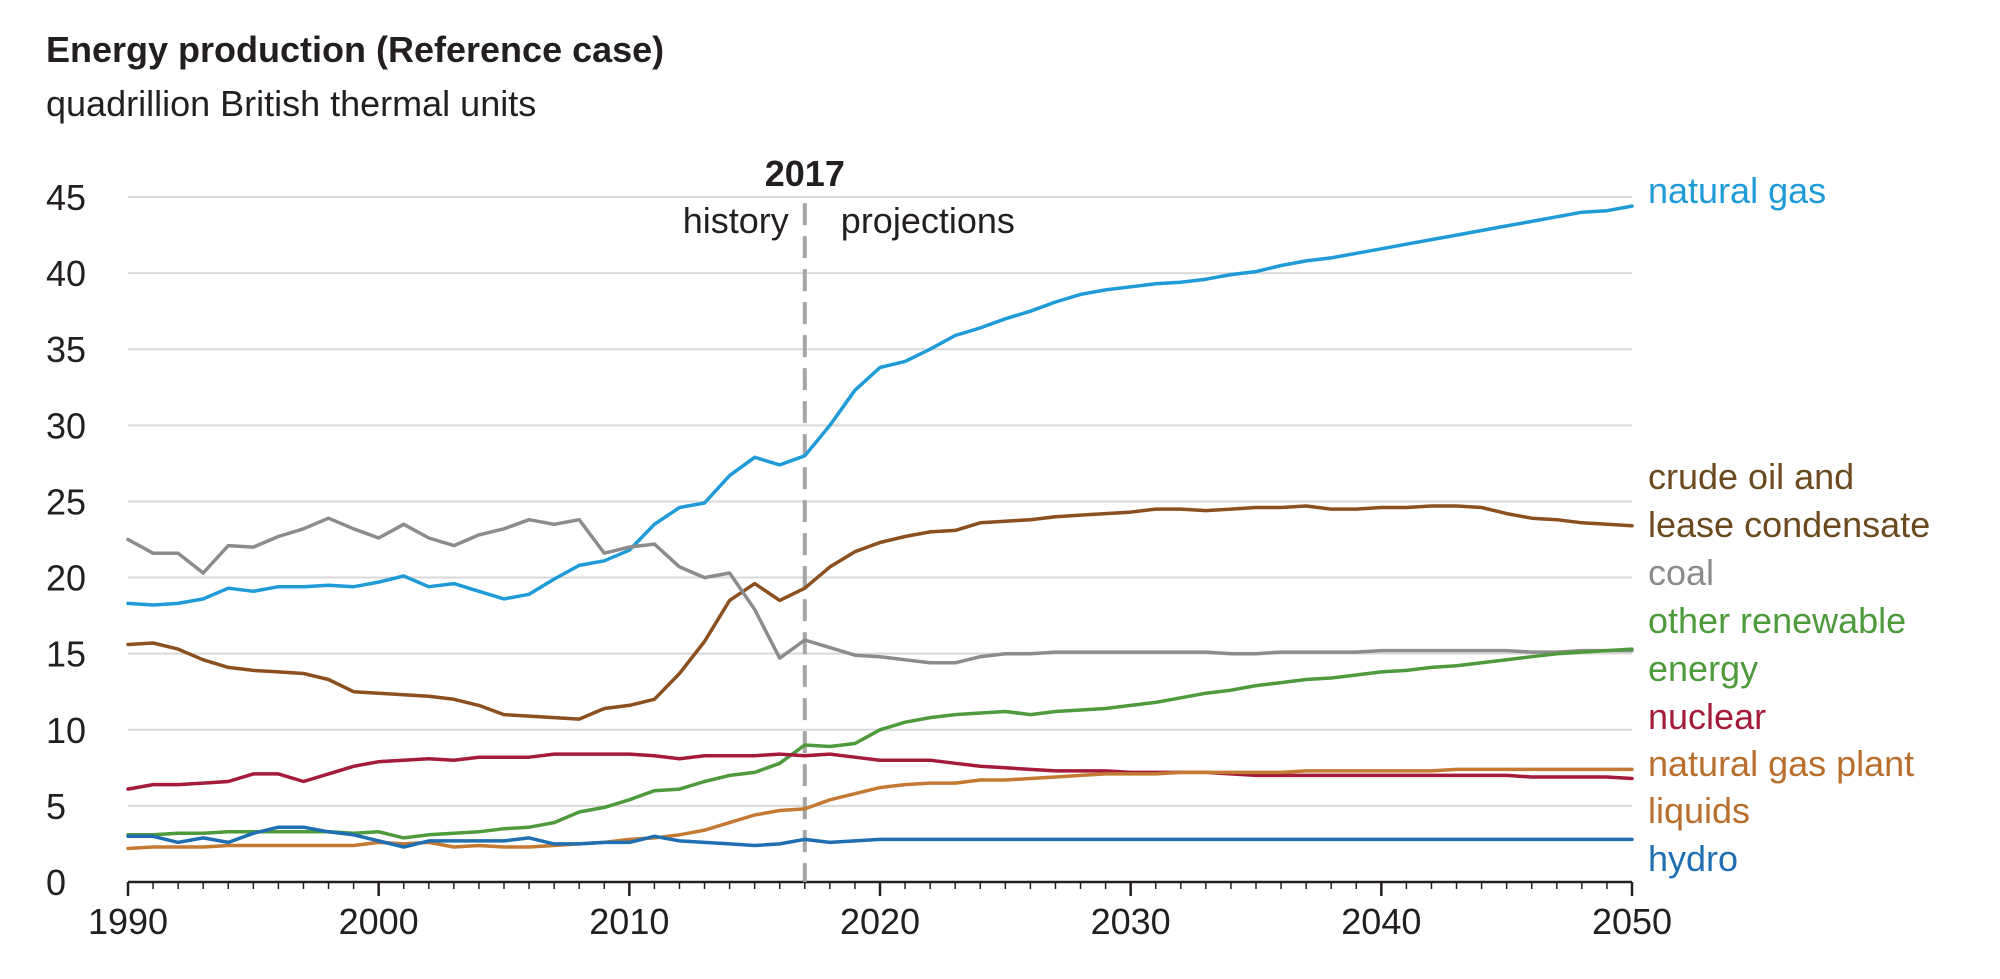 The width and height of the screenshot is (2000, 979). Describe the element at coordinates (56, 882) in the screenshot. I see `y-tick-label-0: 0` at that location.